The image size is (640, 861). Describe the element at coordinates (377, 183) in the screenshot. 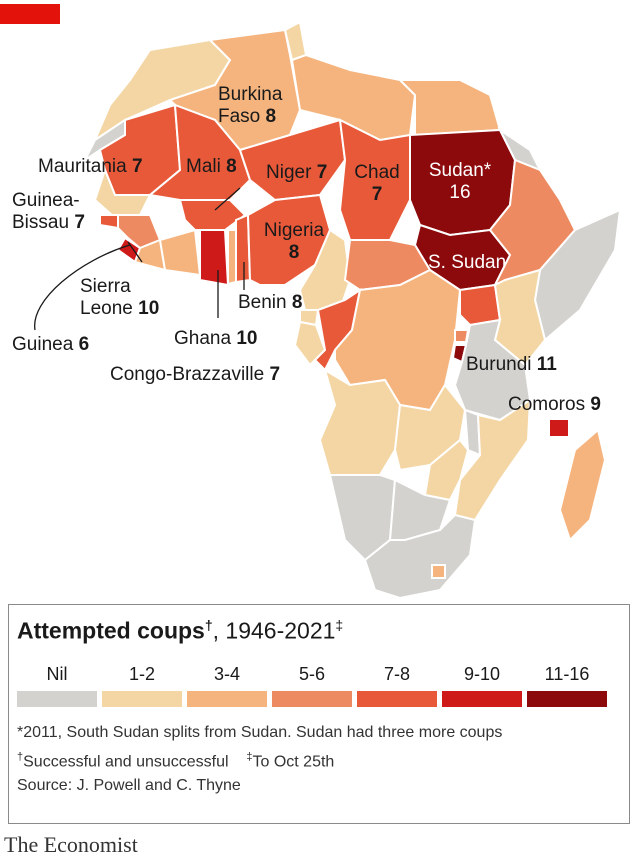

I see `label-chad: Chad 7` at that location.